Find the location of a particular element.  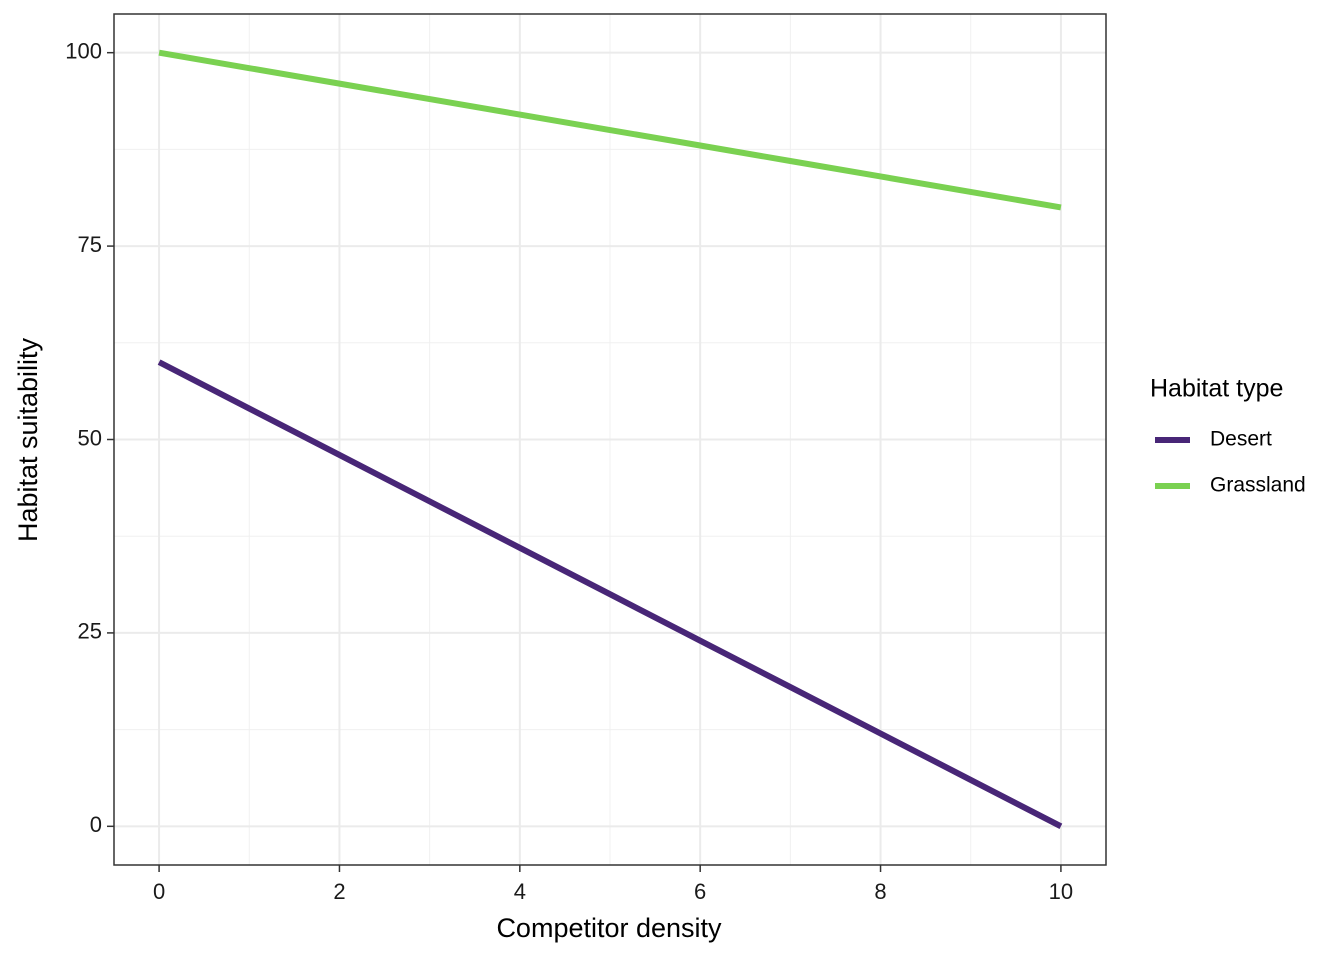

line is located at coordinates (610, 130).